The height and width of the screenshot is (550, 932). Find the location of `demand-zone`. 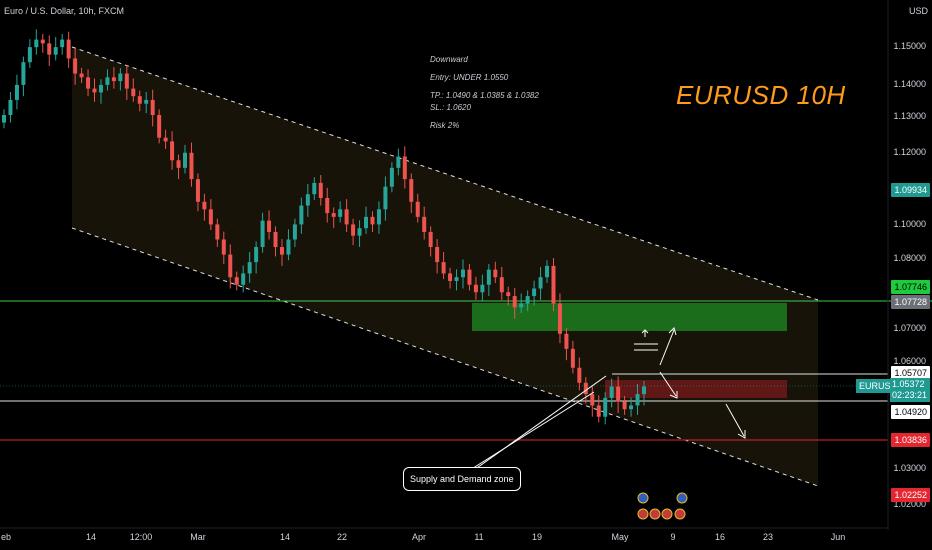

demand-zone is located at coordinates (629, 317).